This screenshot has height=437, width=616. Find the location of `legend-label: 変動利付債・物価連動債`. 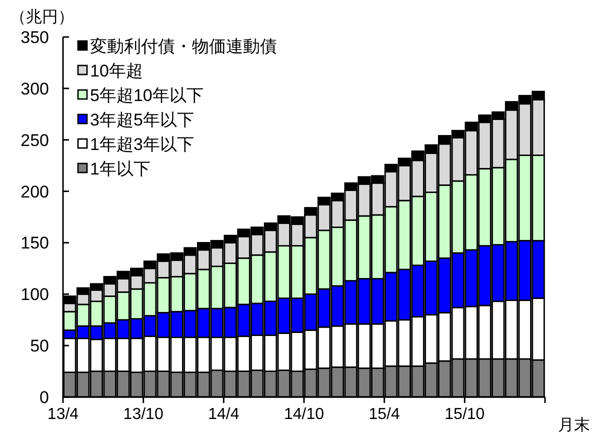

legend-label: 変動利付債・物価連動債 is located at coordinates (183, 46).